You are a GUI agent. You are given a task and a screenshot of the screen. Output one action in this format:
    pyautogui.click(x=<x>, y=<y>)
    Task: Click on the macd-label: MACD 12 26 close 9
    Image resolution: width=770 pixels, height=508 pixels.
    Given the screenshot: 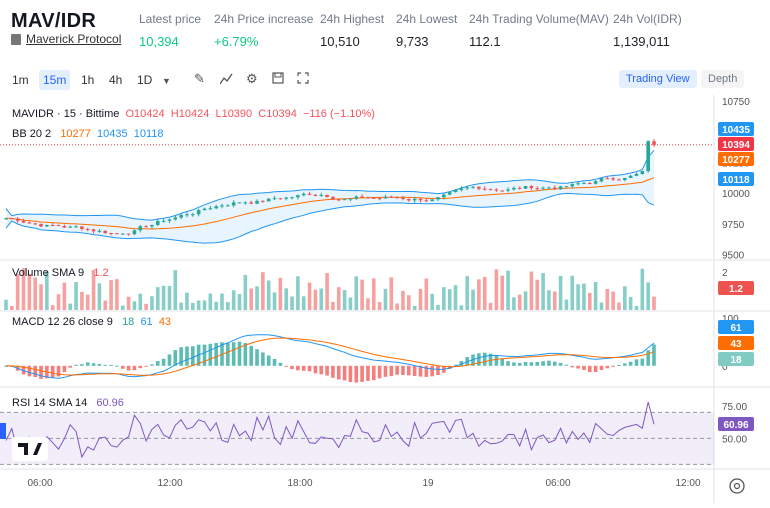 What is the action you would take?
    pyautogui.click(x=62, y=322)
    